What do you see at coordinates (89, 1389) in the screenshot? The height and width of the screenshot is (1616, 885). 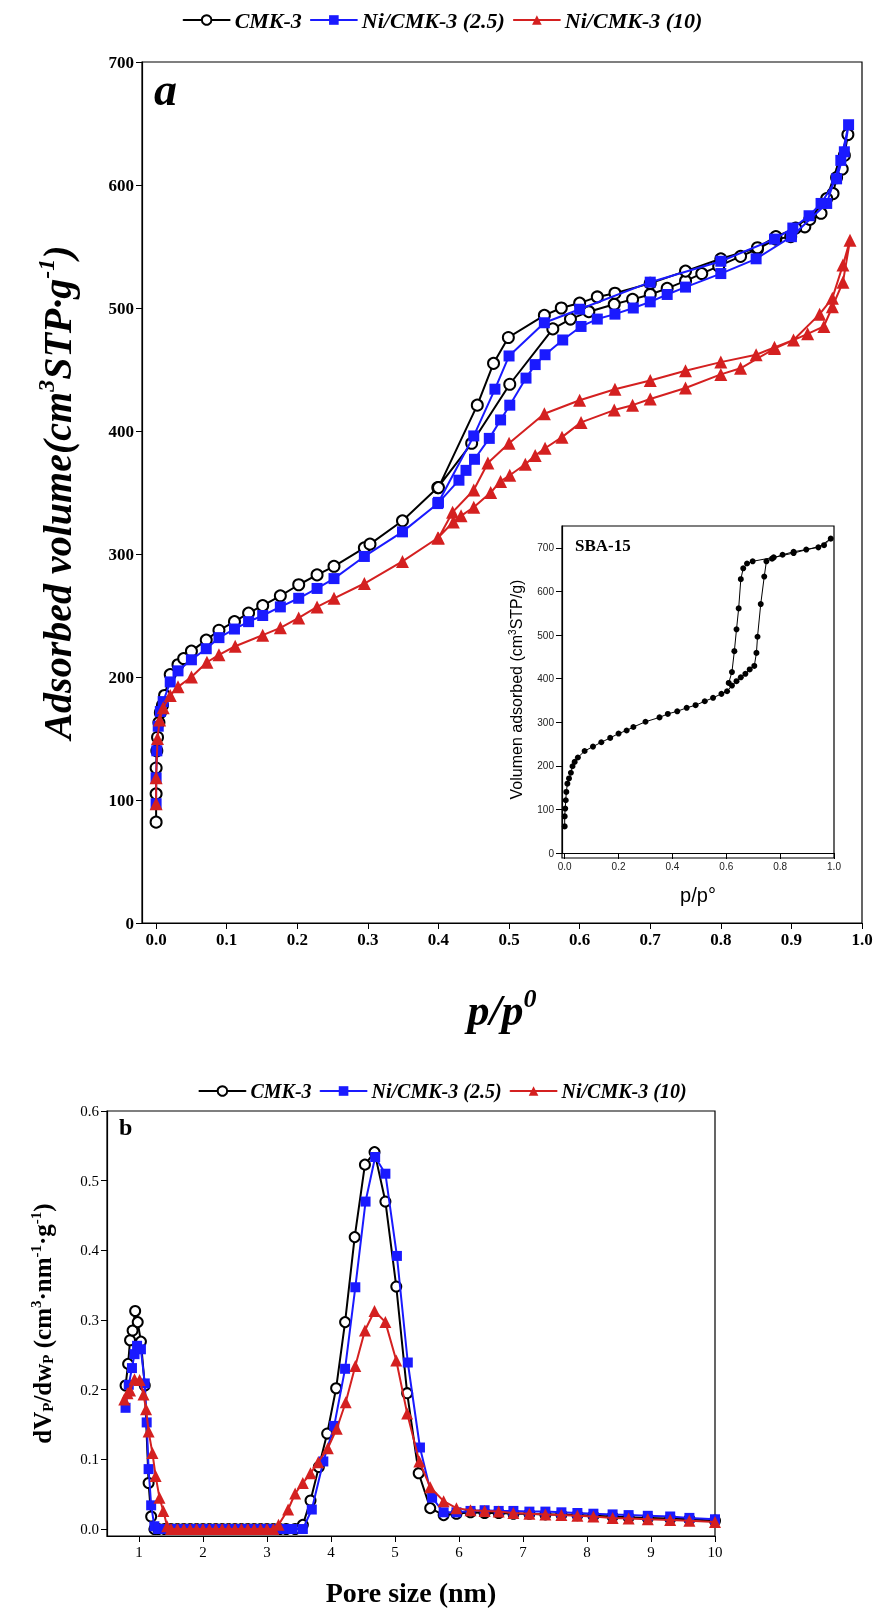 I see `y-tick-label: 0.2` at bounding box center [89, 1389].